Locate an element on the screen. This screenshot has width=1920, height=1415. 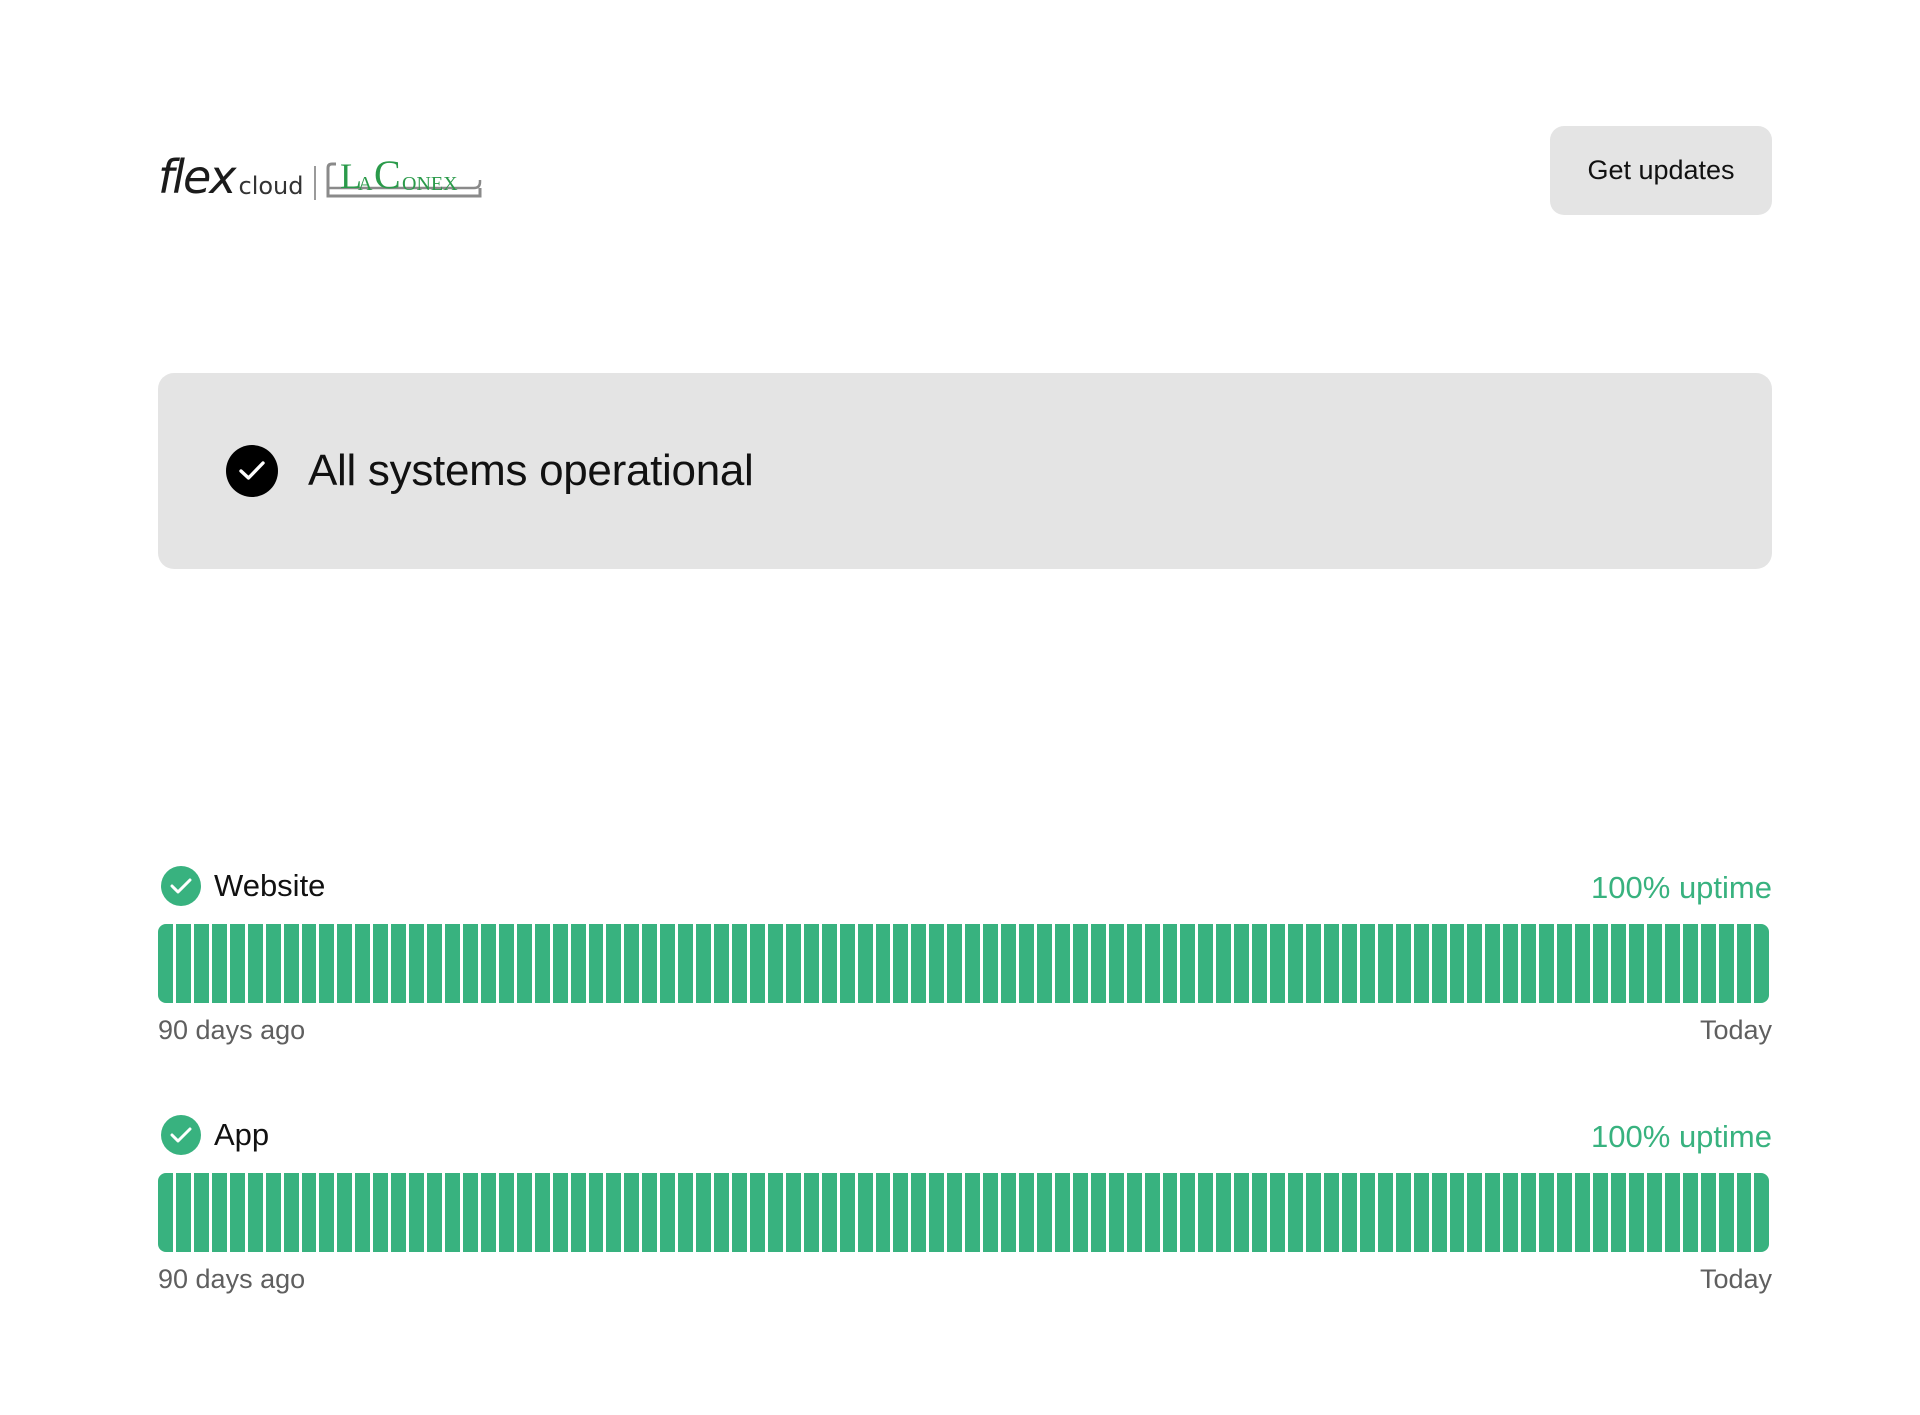
component-name: Website is located at coordinates (270, 885).